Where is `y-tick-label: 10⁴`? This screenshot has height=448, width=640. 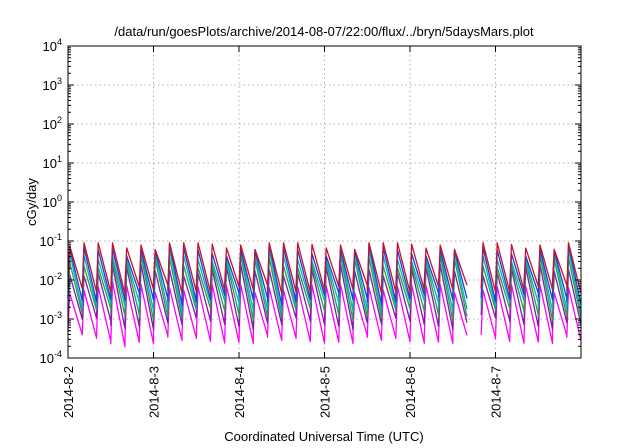 y-tick-label: 10⁴ is located at coordinates (52, 45).